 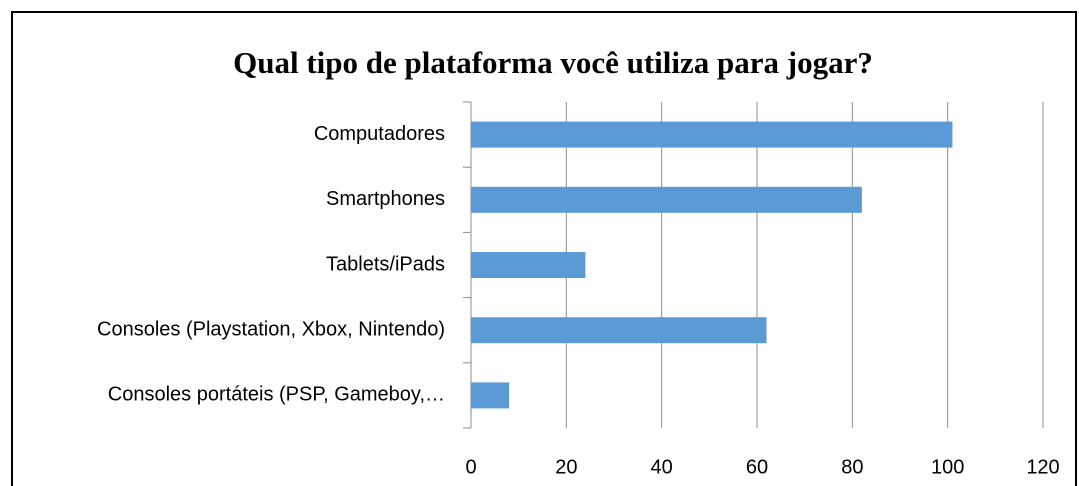 I want to click on x-tick-label: 60, so click(x=757, y=467).